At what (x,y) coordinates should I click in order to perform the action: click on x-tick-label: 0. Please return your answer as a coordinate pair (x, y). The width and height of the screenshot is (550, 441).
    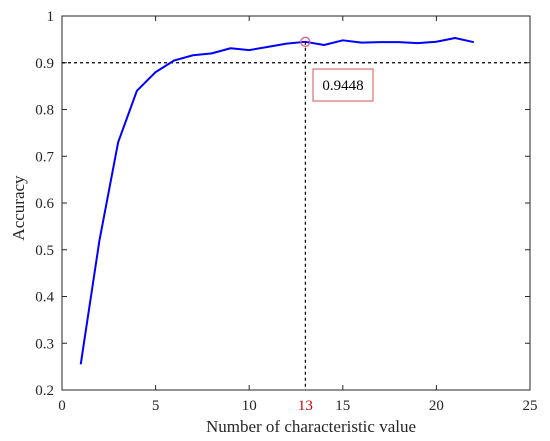
    Looking at the image, I should click on (62, 406).